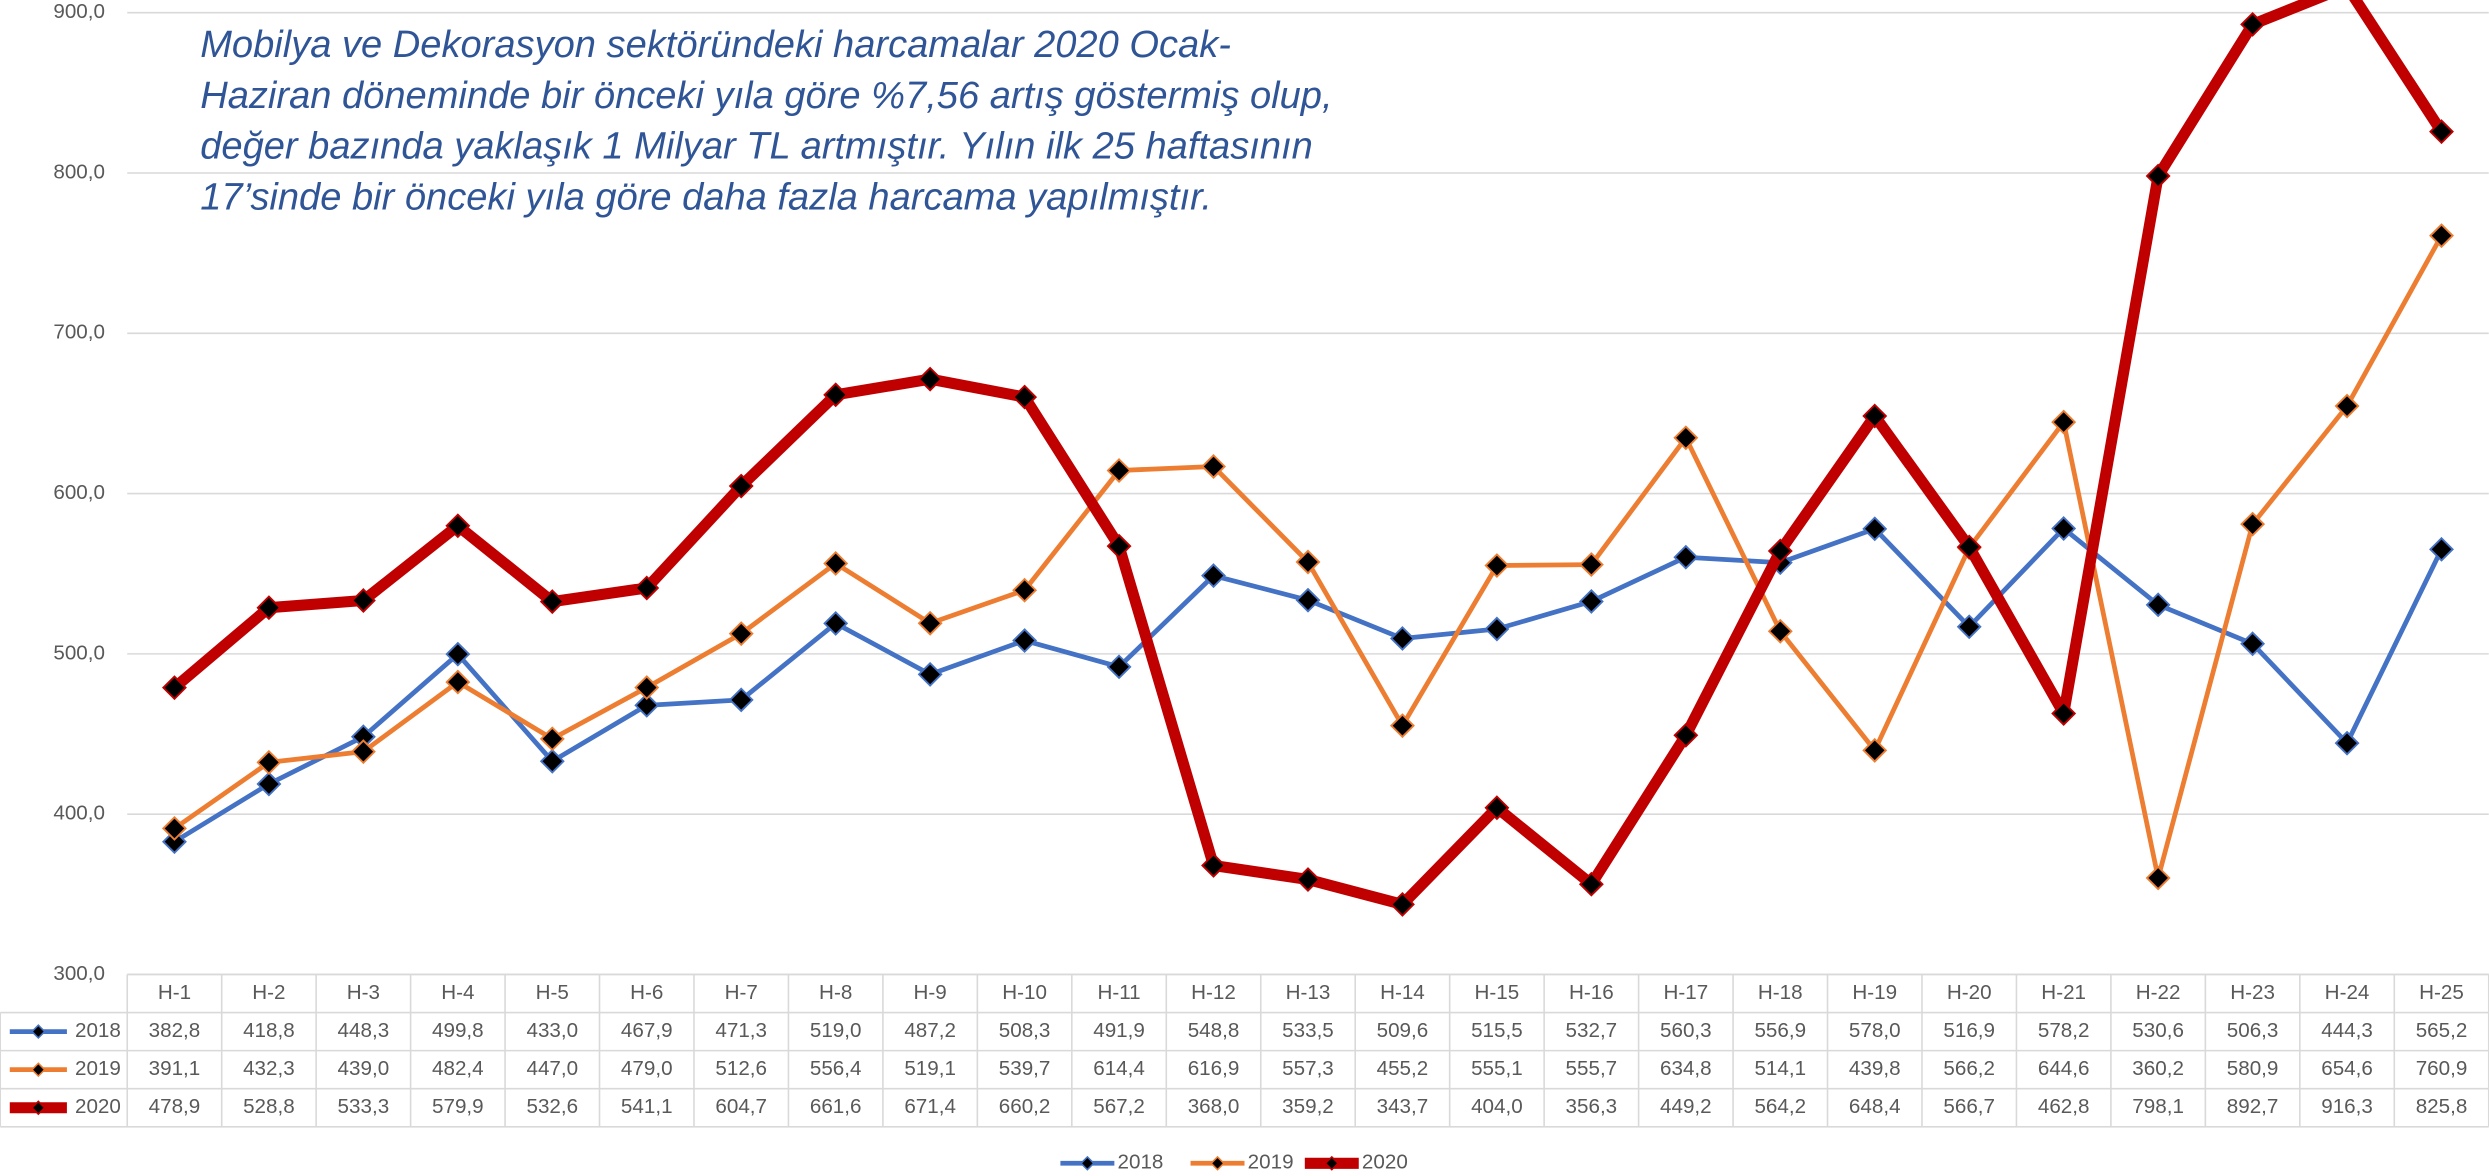 Image resolution: width=2489 pixels, height=1176 pixels. What do you see at coordinates (1271, 1162) in the screenshot?
I see `legend-label: 2019` at bounding box center [1271, 1162].